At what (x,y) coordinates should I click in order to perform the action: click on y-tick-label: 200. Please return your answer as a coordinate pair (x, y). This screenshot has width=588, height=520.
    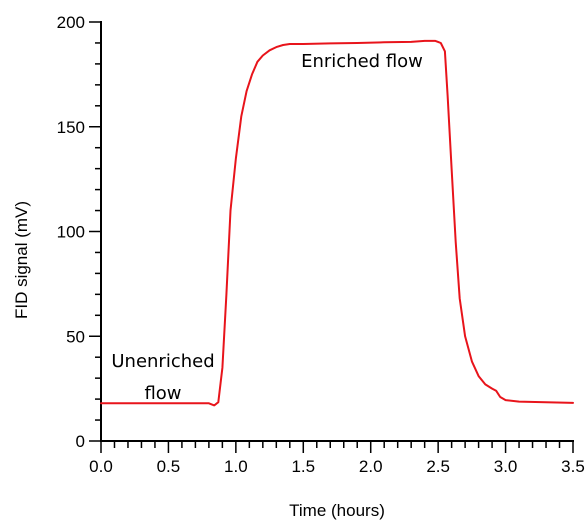
    Looking at the image, I should click on (71, 22).